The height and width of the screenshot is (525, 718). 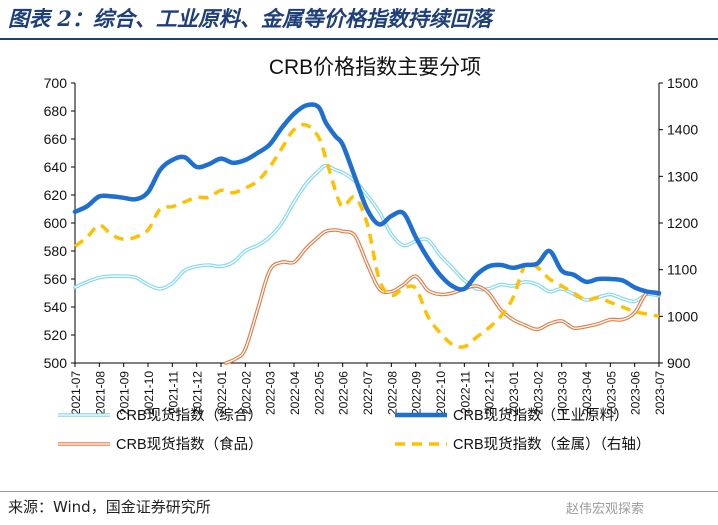 I want to click on right-tick-label: 1100, so click(x=682, y=270).